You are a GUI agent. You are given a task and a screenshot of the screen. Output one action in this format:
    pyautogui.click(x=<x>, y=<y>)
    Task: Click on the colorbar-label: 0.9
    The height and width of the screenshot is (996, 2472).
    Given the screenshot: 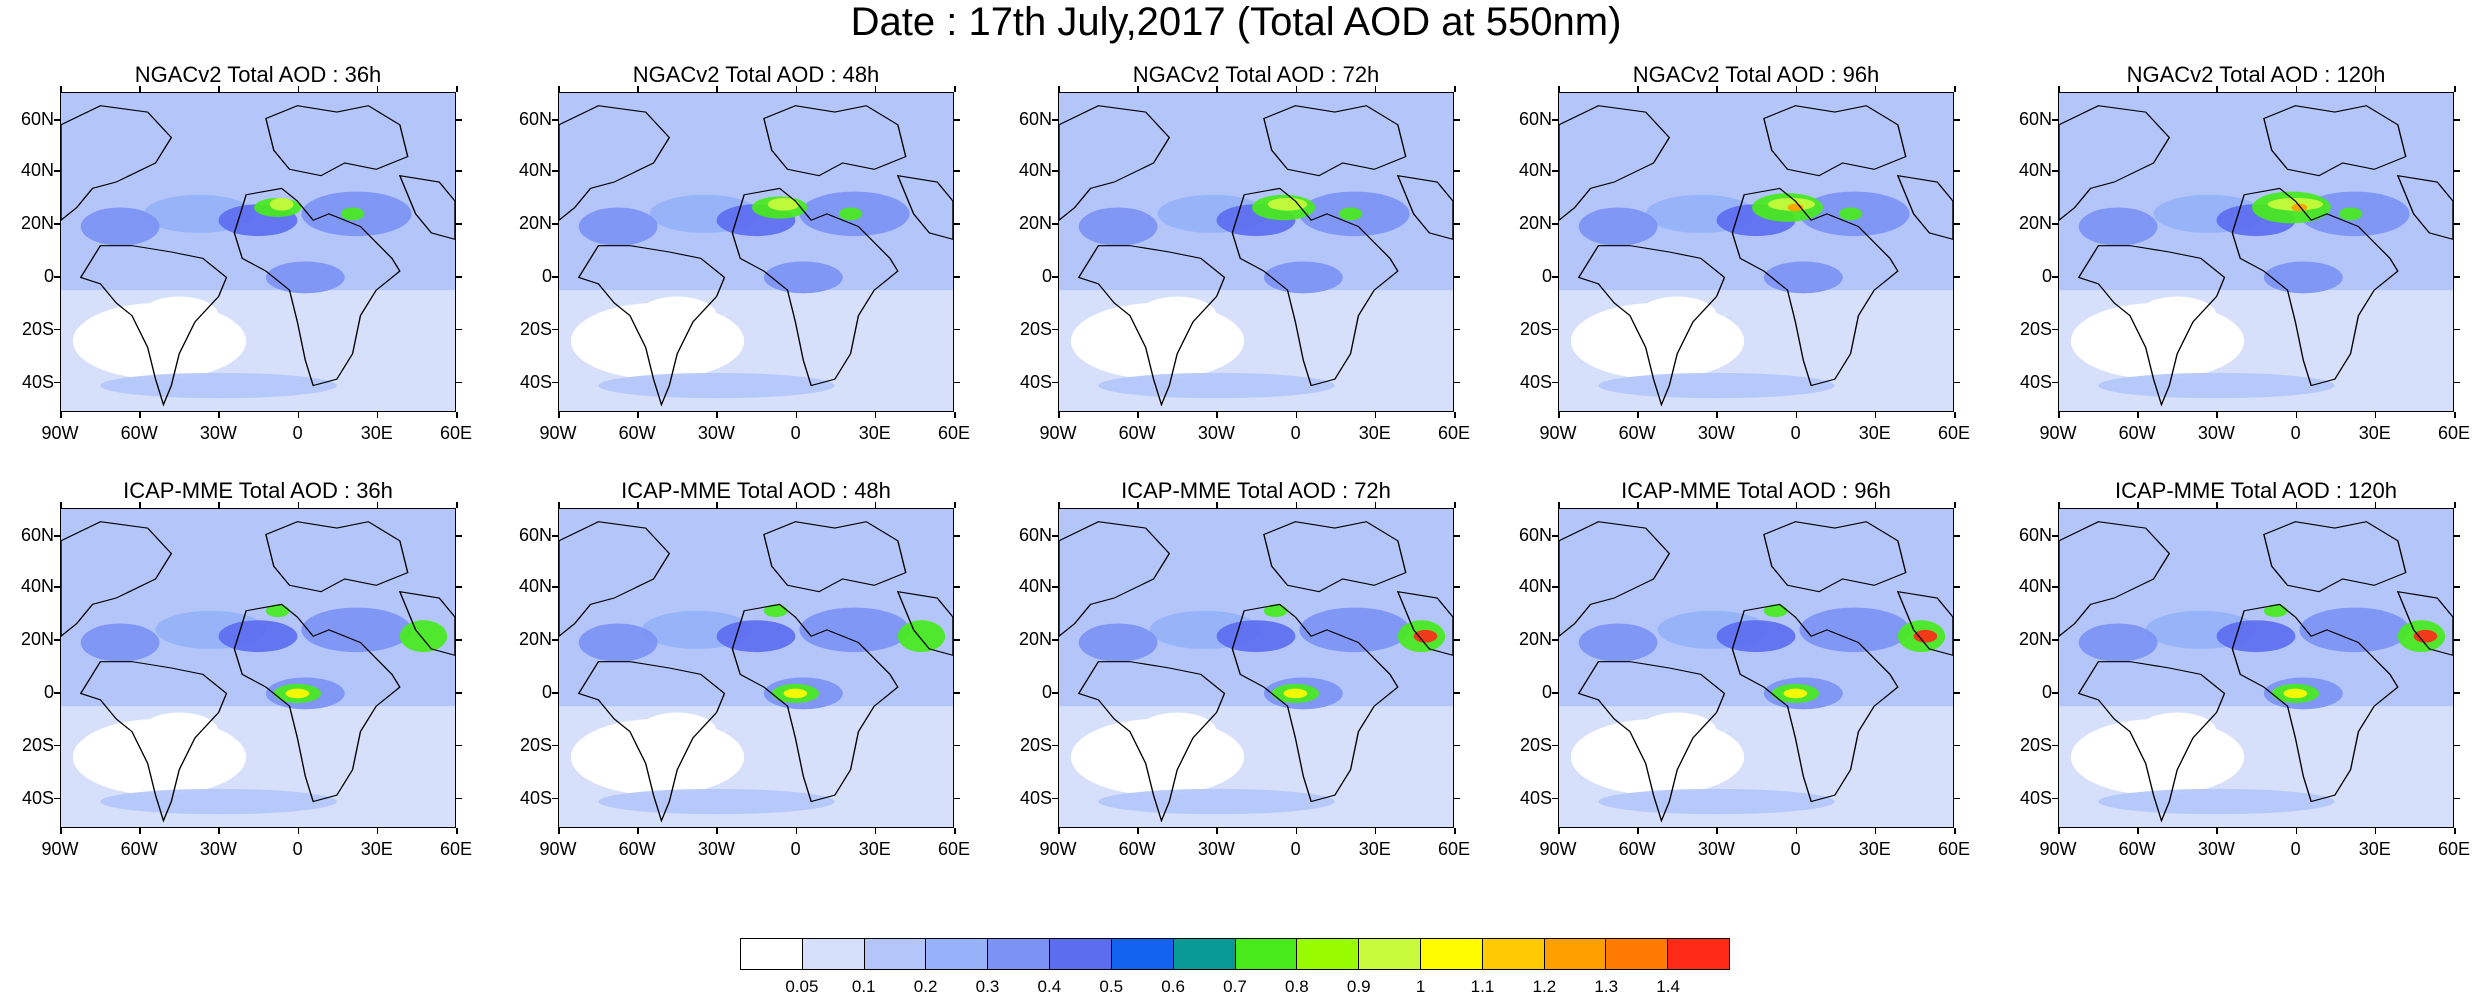 What is the action you would take?
    pyautogui.click(x=1358, y=986)
    